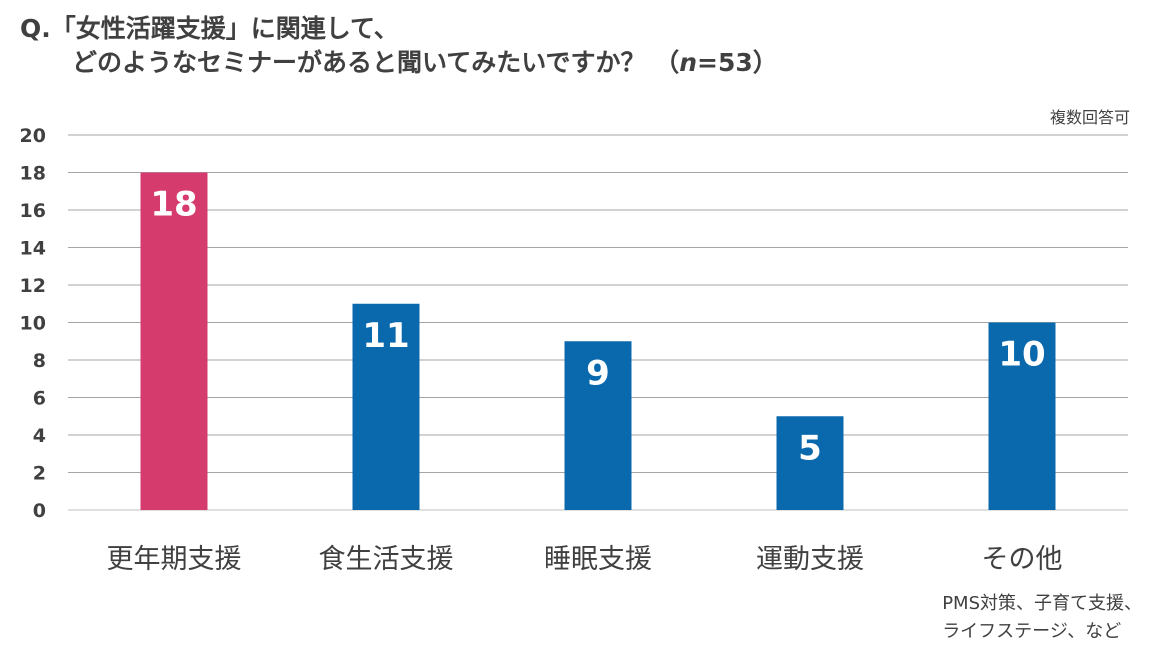  I want to click on x-tick-label: 更年期支援, so click(174, 559).